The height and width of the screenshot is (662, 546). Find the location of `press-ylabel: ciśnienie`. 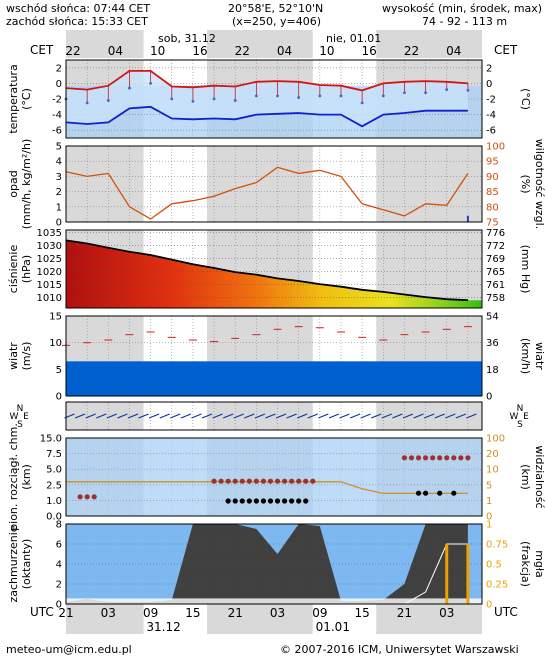

press-ylabel: ciśnienie is located at coordinates (13, 269).